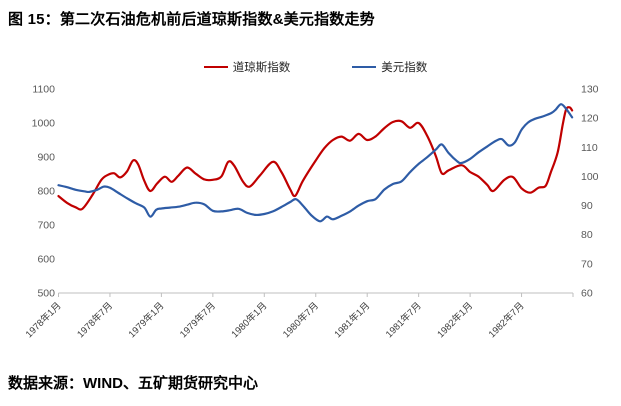 This screenshot has height=406, width=621. I want to click on x-axis-tick-label: 1978年1月, so click(43, 320).